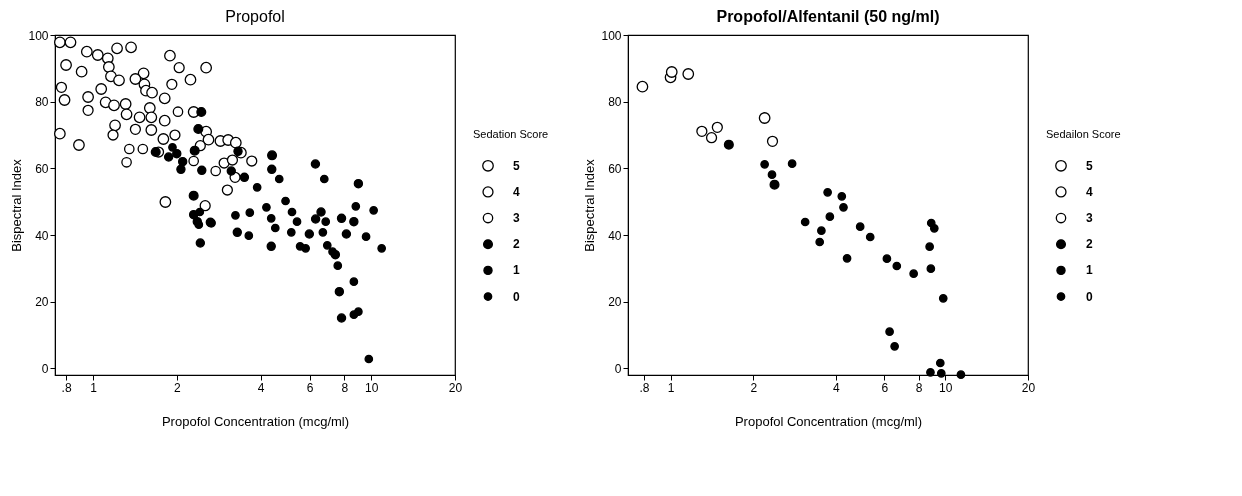 This screenshot has width=1242, height=496. What do you see at coordinates (828, 16) in the screenshot?
I see `chart-title: Propofol/Alfentanil (50 ng/ml)` at bounding box center [828, 16].